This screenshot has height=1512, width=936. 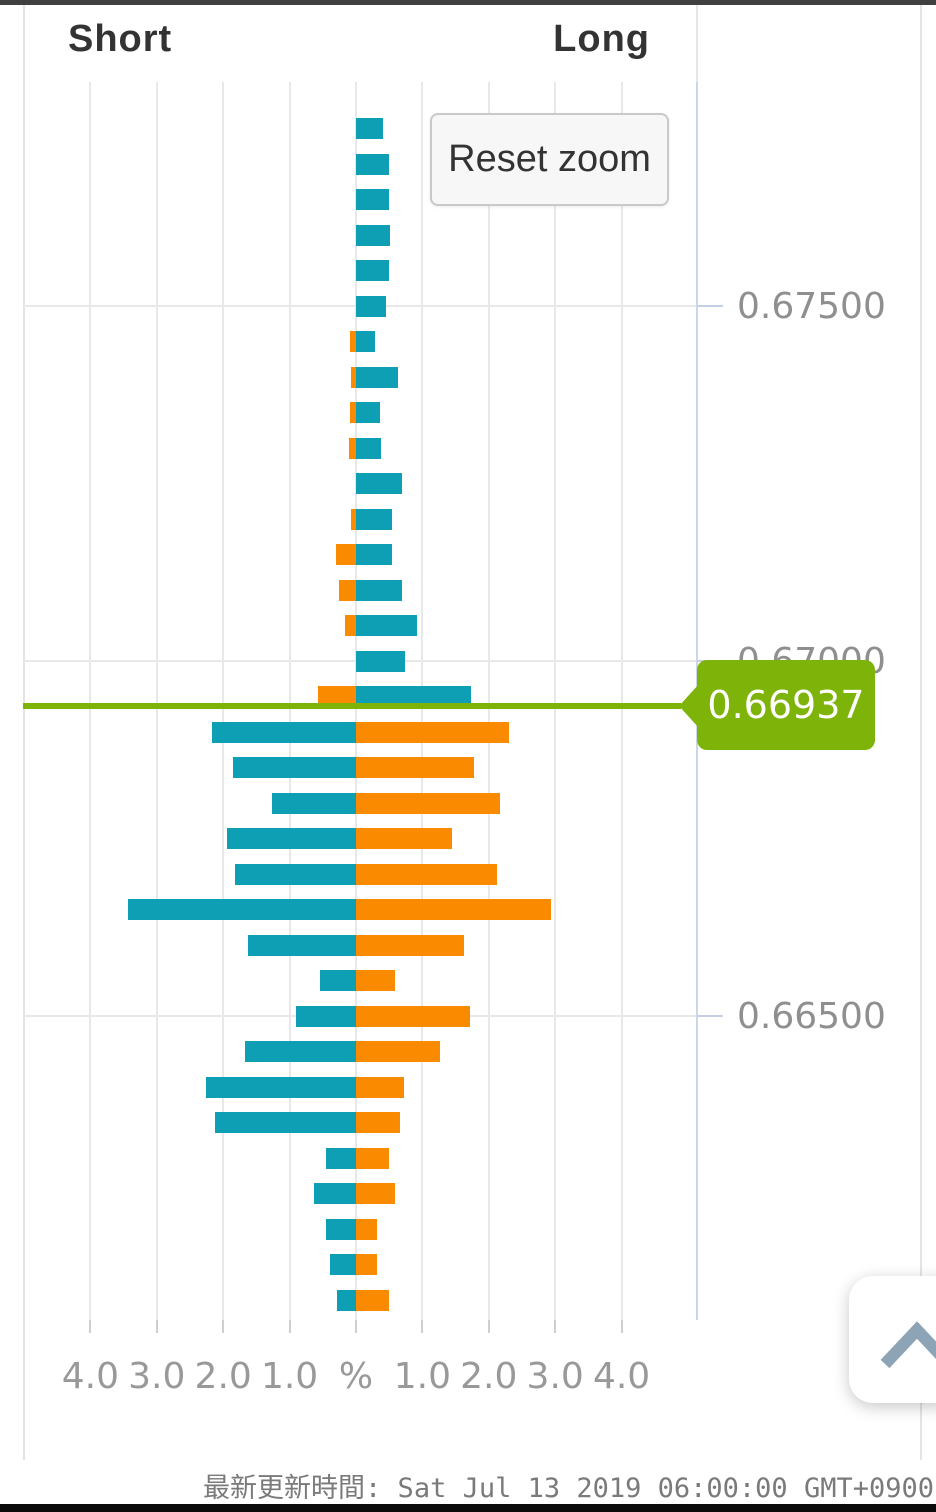 I want to click on current-price-value: 0.66937, so click(x=786, y=704).